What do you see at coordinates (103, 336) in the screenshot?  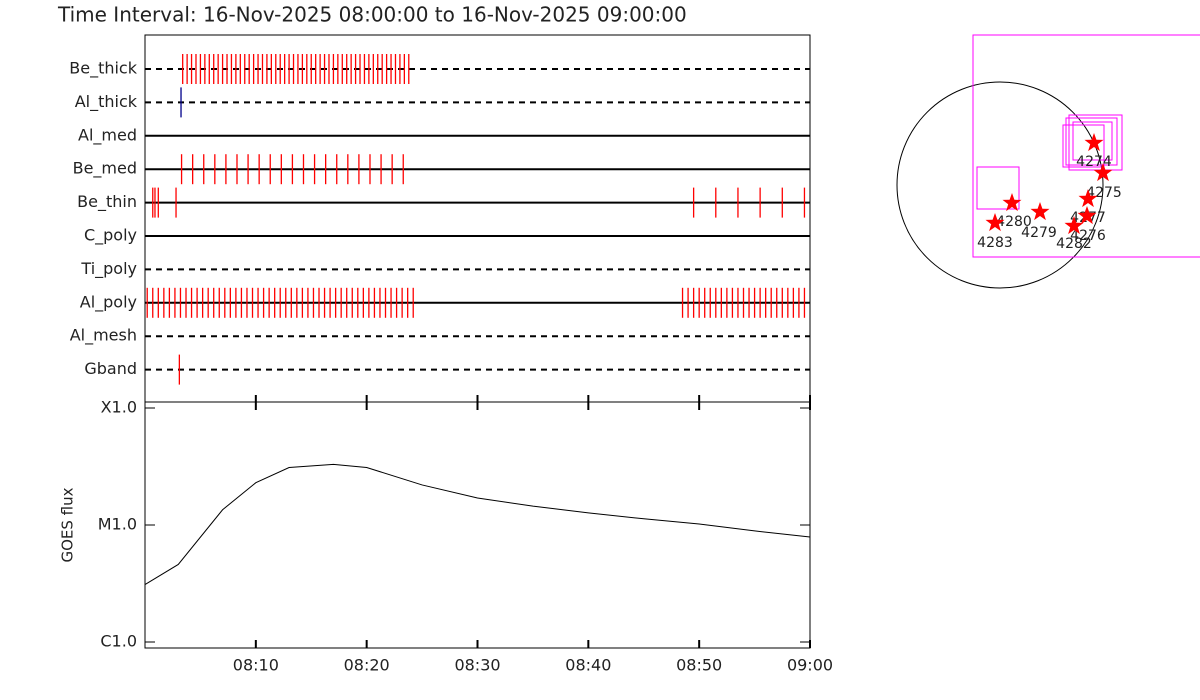 I see `row-label: Al_mesh` at bounding box center [103, 336].